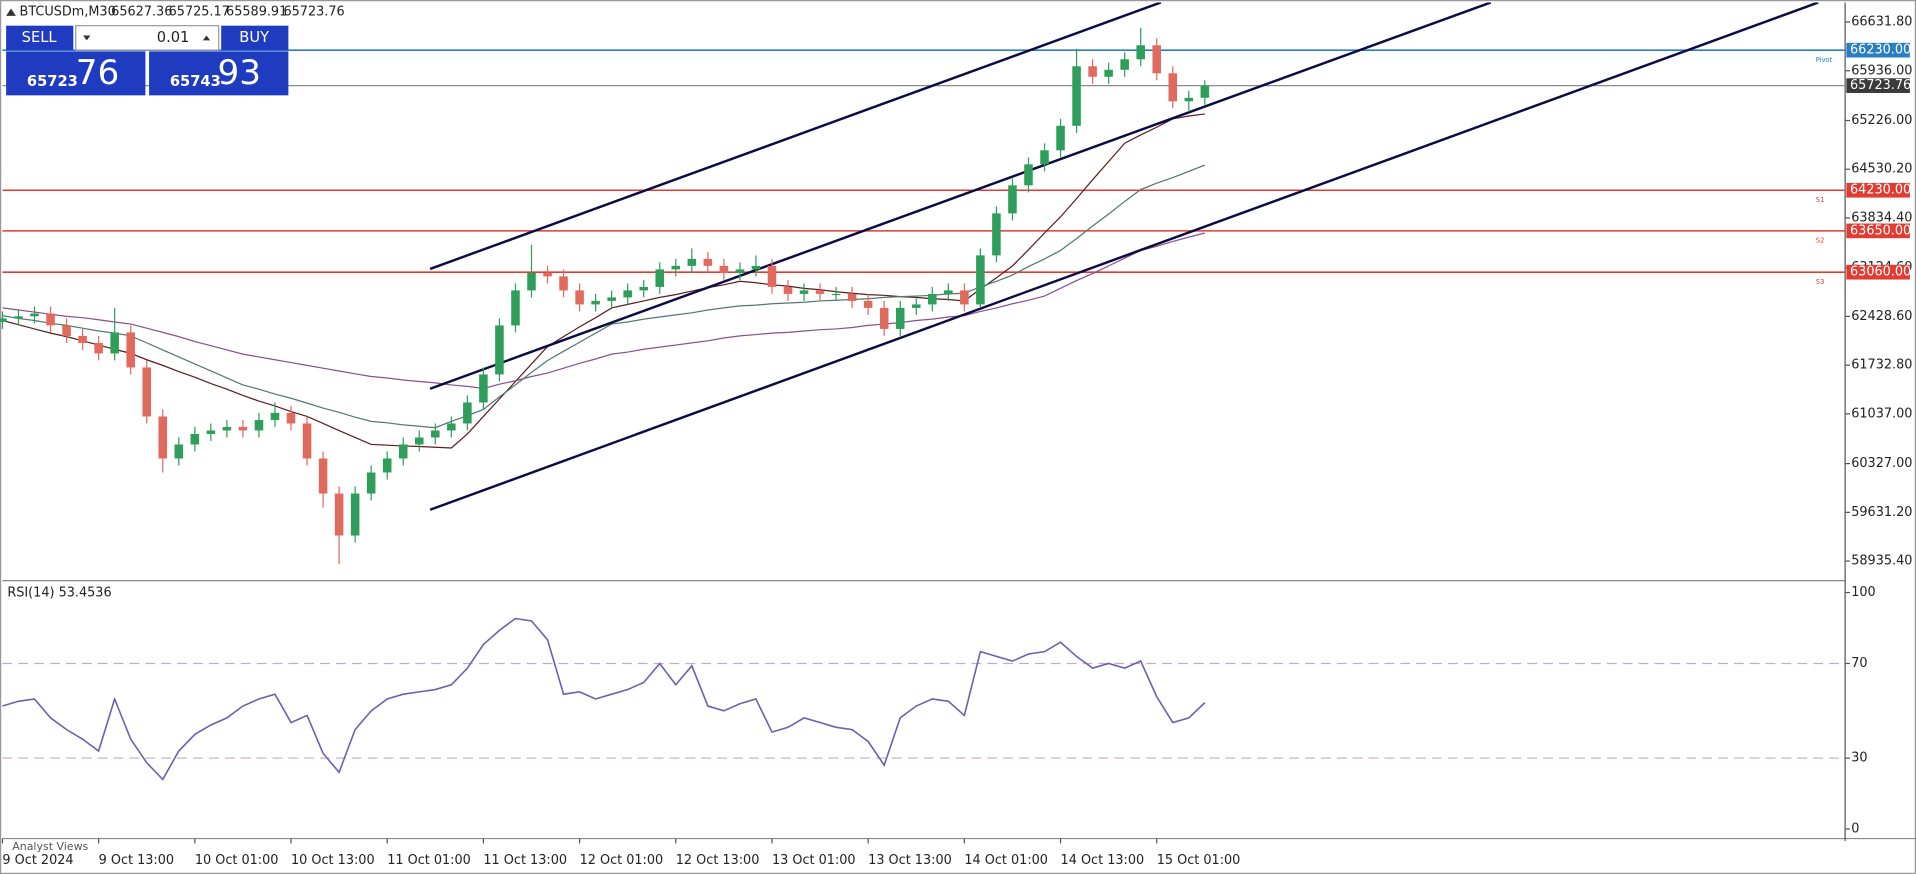  I want to click on ask-box, so click(219, 73).